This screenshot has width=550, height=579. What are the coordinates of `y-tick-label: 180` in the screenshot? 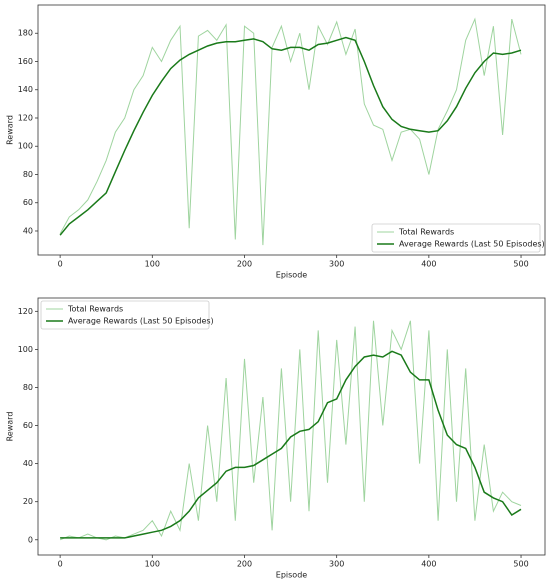 It's located at (25, 33).